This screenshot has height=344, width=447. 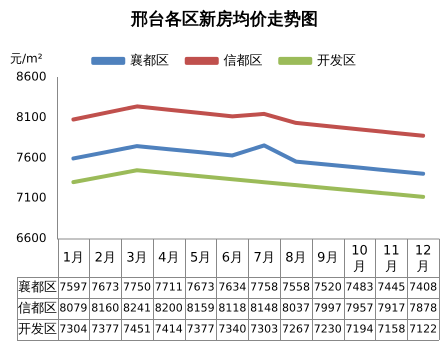 I want to click on data-label: 8079, so click(x=73, y=307).